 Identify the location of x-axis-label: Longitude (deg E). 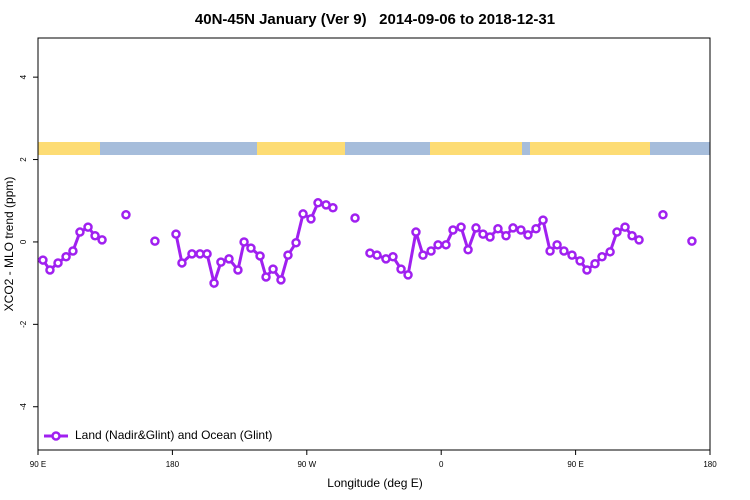
(374, 483).